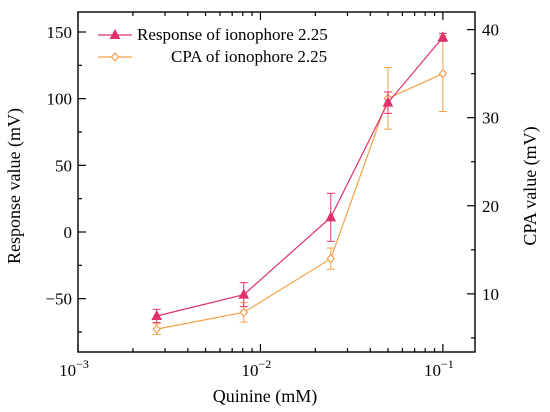  Describe the element at coordinates (115, 33) in the screenshot. I see `legend-marker-triangle` at that location.